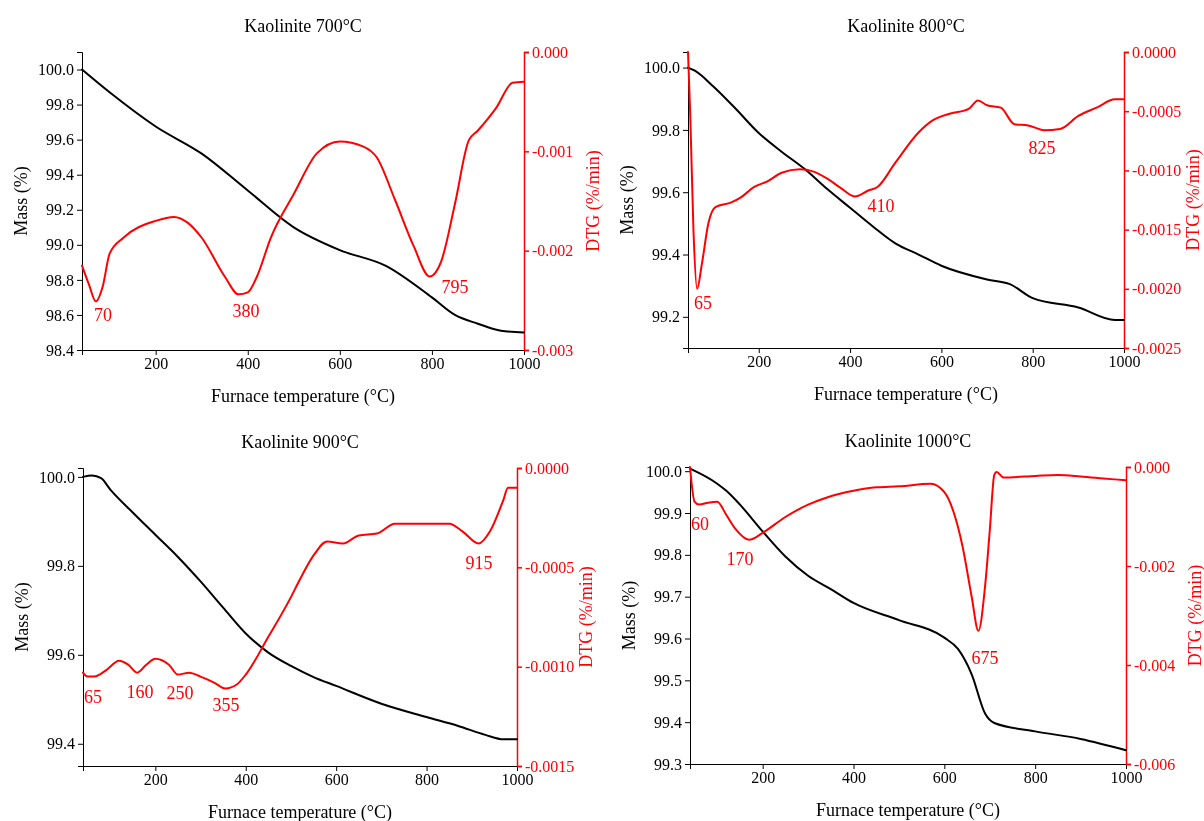  I want to click on chart-title: Kaolinite 900°C, so click(300, 442).